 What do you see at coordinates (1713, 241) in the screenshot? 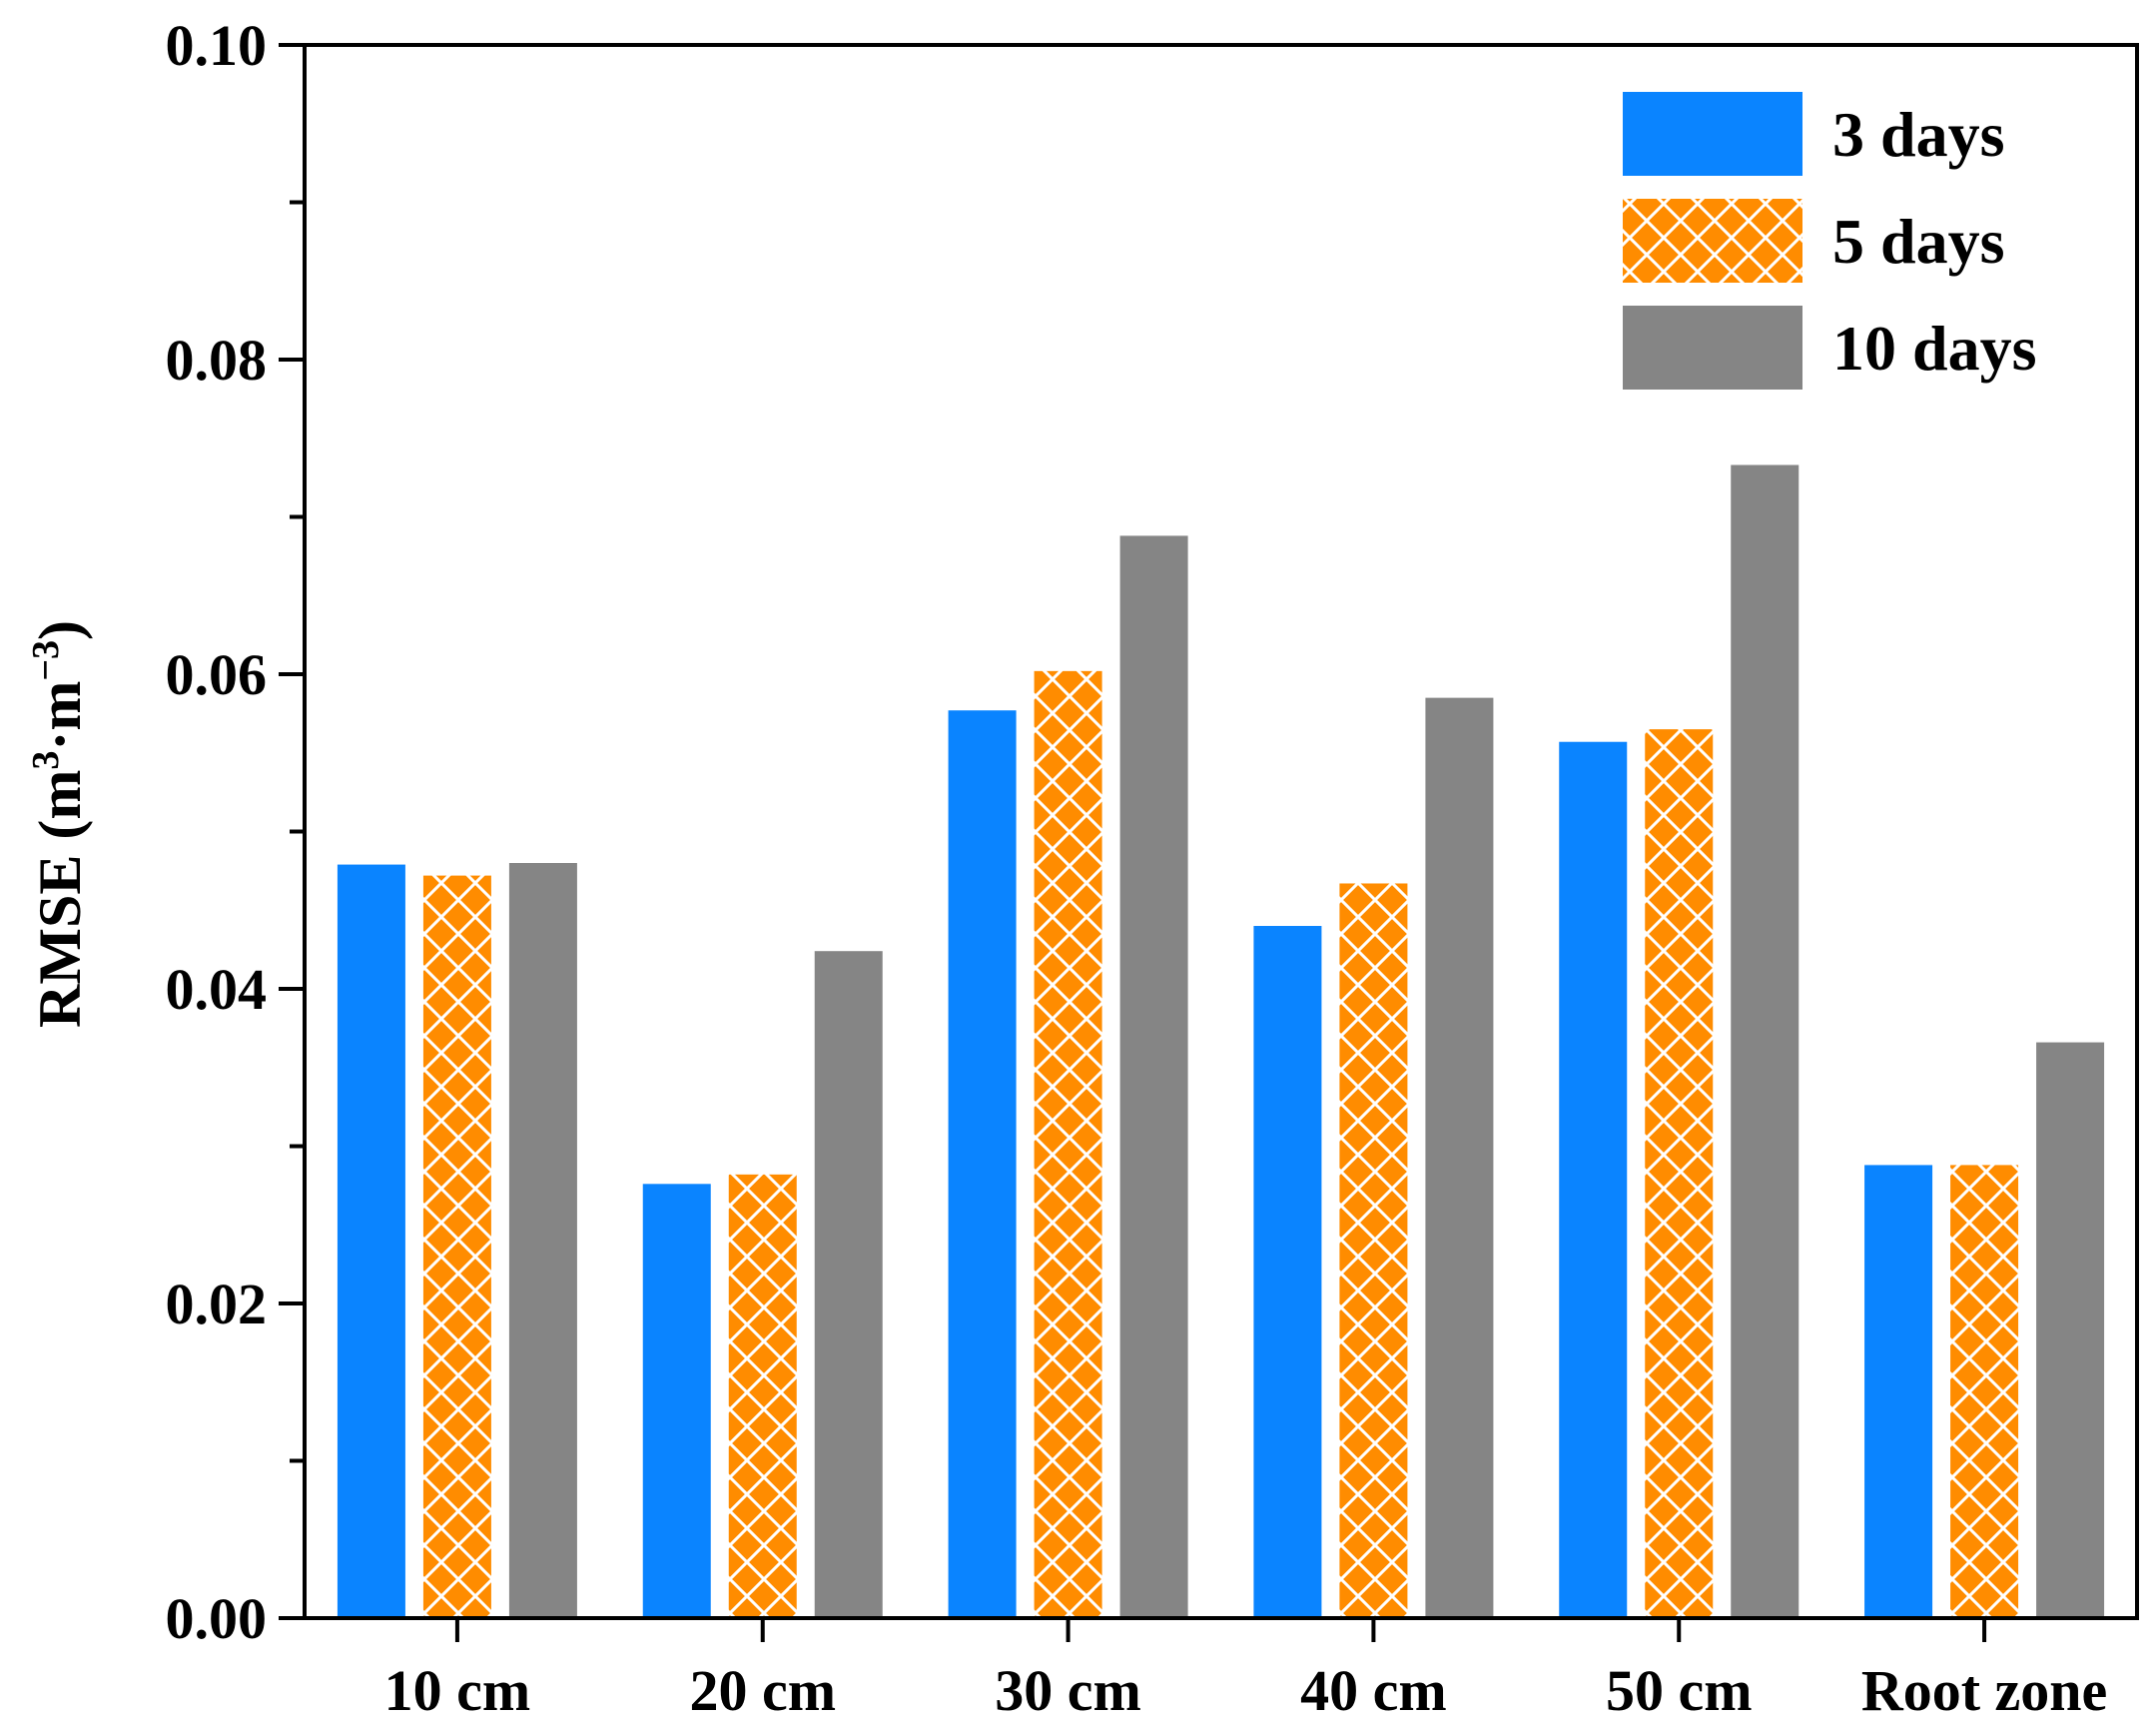
I see `legend-swatch-5-days` at bounding box center [1713, 241].